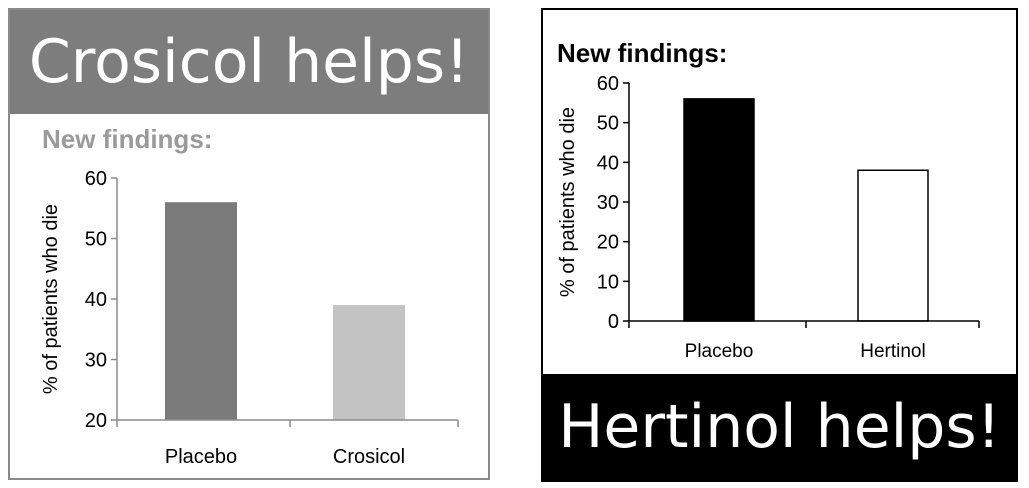 The image size is (1029, 488). What do you see at coordinates (719, 210) in the screenshot?
I see `right-bar-placebo` at bounding box center [719, 210].